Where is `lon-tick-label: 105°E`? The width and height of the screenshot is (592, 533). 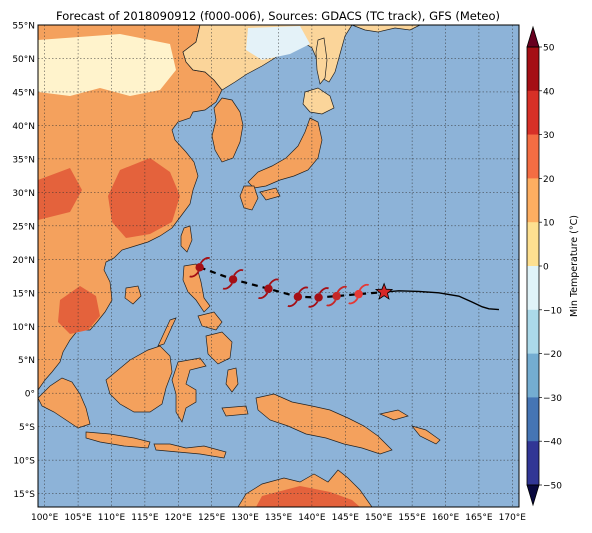 lon-tick-label: 105°E is located at coordinates (78, 518).